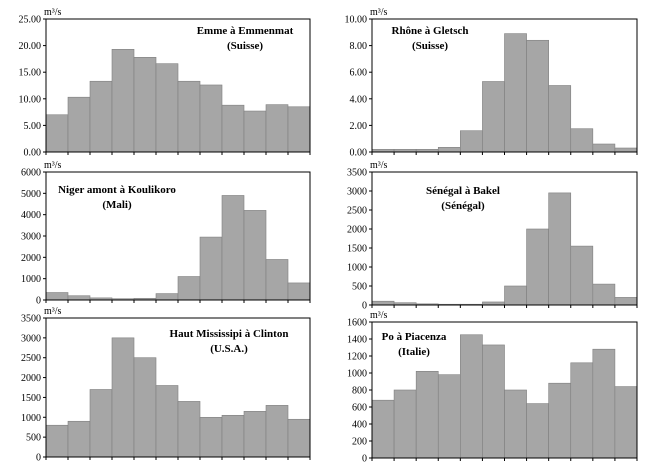  I want to click on chart-title: Emme à Emmenmat, so click(245, 31).